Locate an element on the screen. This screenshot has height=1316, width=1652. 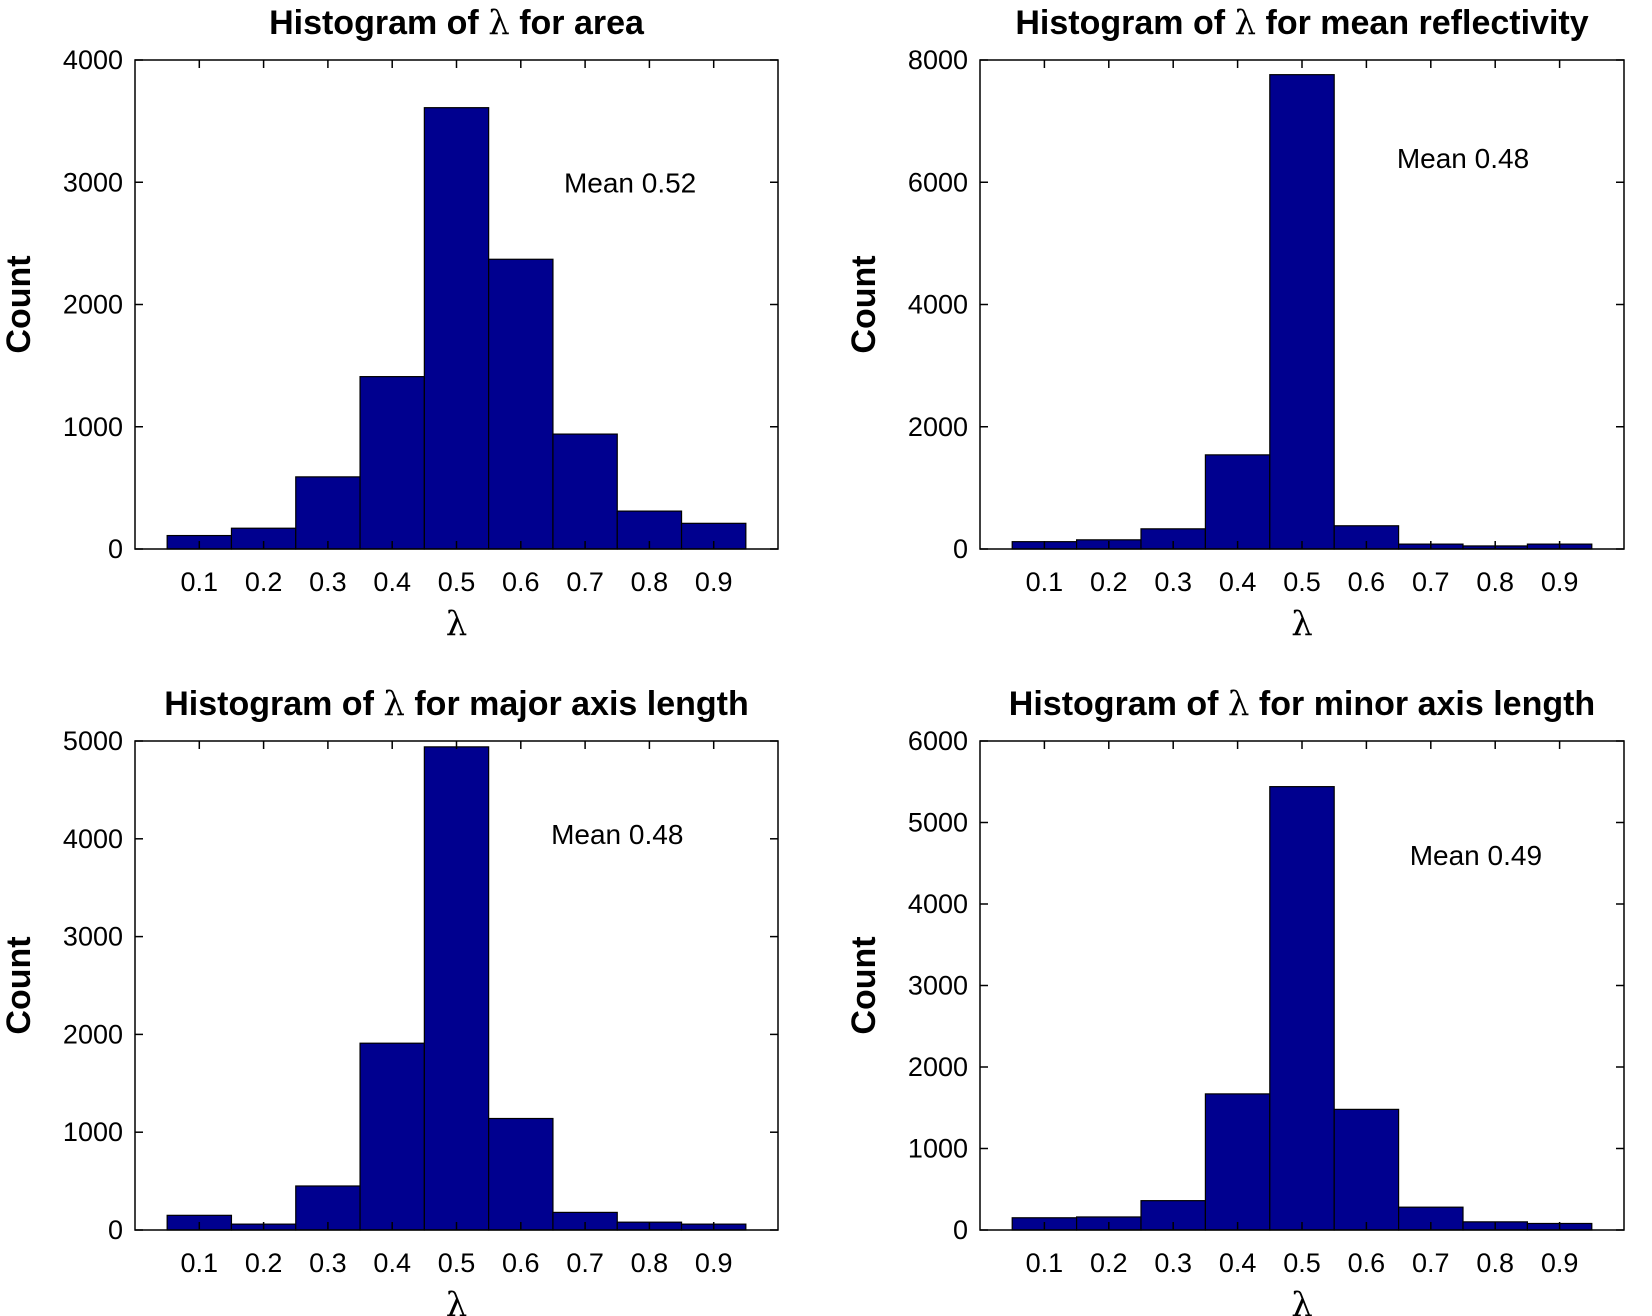
chart-title: Histogram of λ for major axis length is located at coordinates (456, 704).